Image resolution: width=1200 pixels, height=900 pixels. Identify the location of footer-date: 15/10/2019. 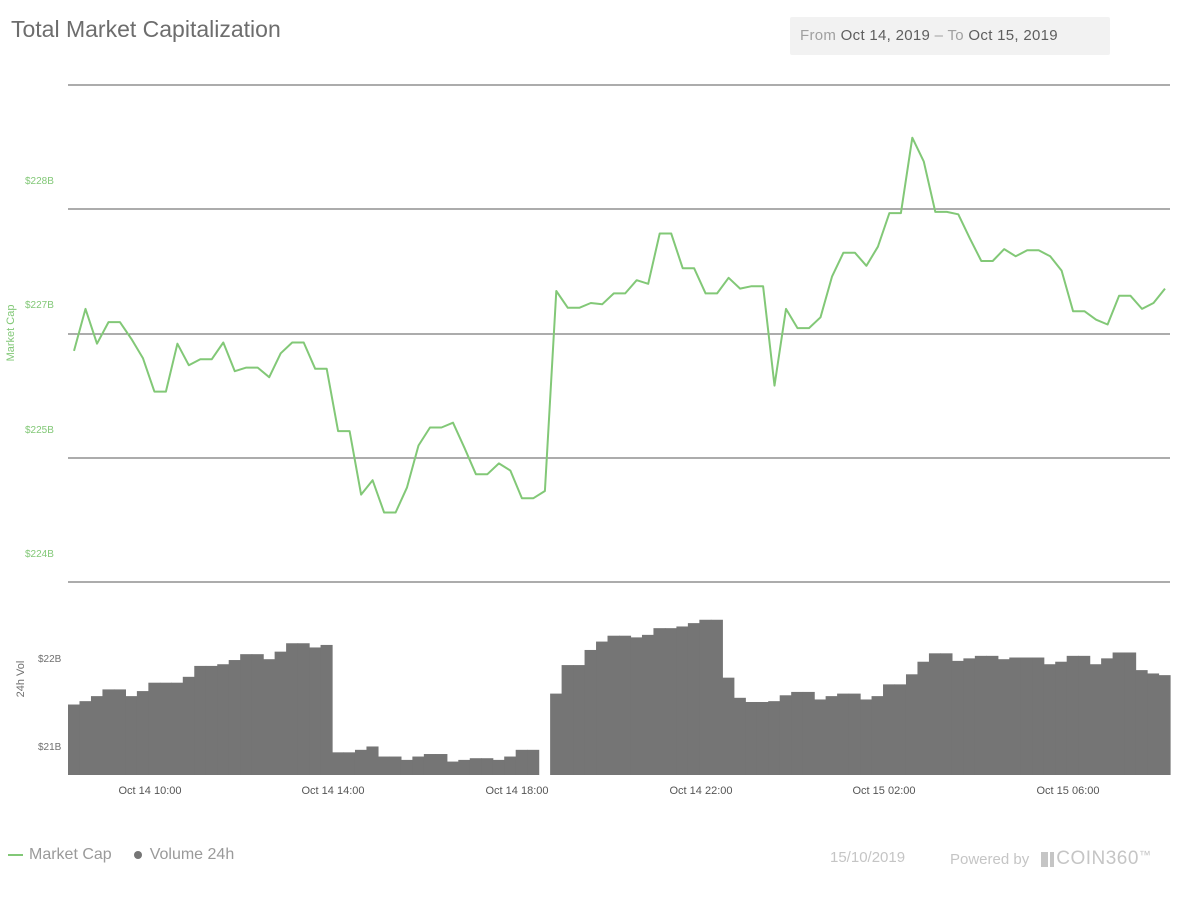
(868, 857).